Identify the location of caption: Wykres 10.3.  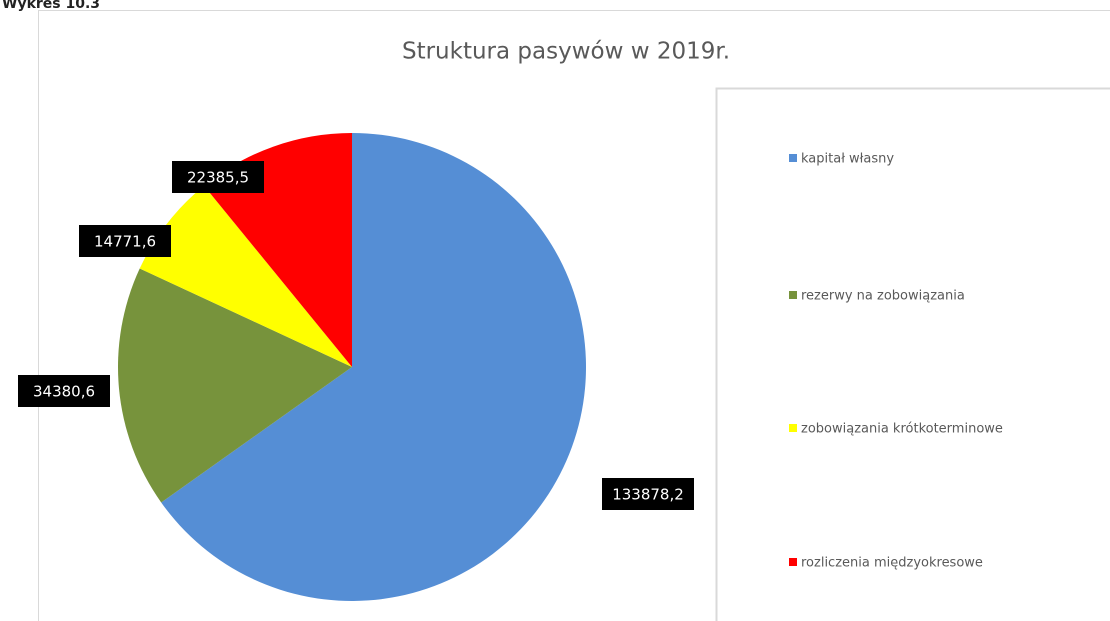
(51, 6).